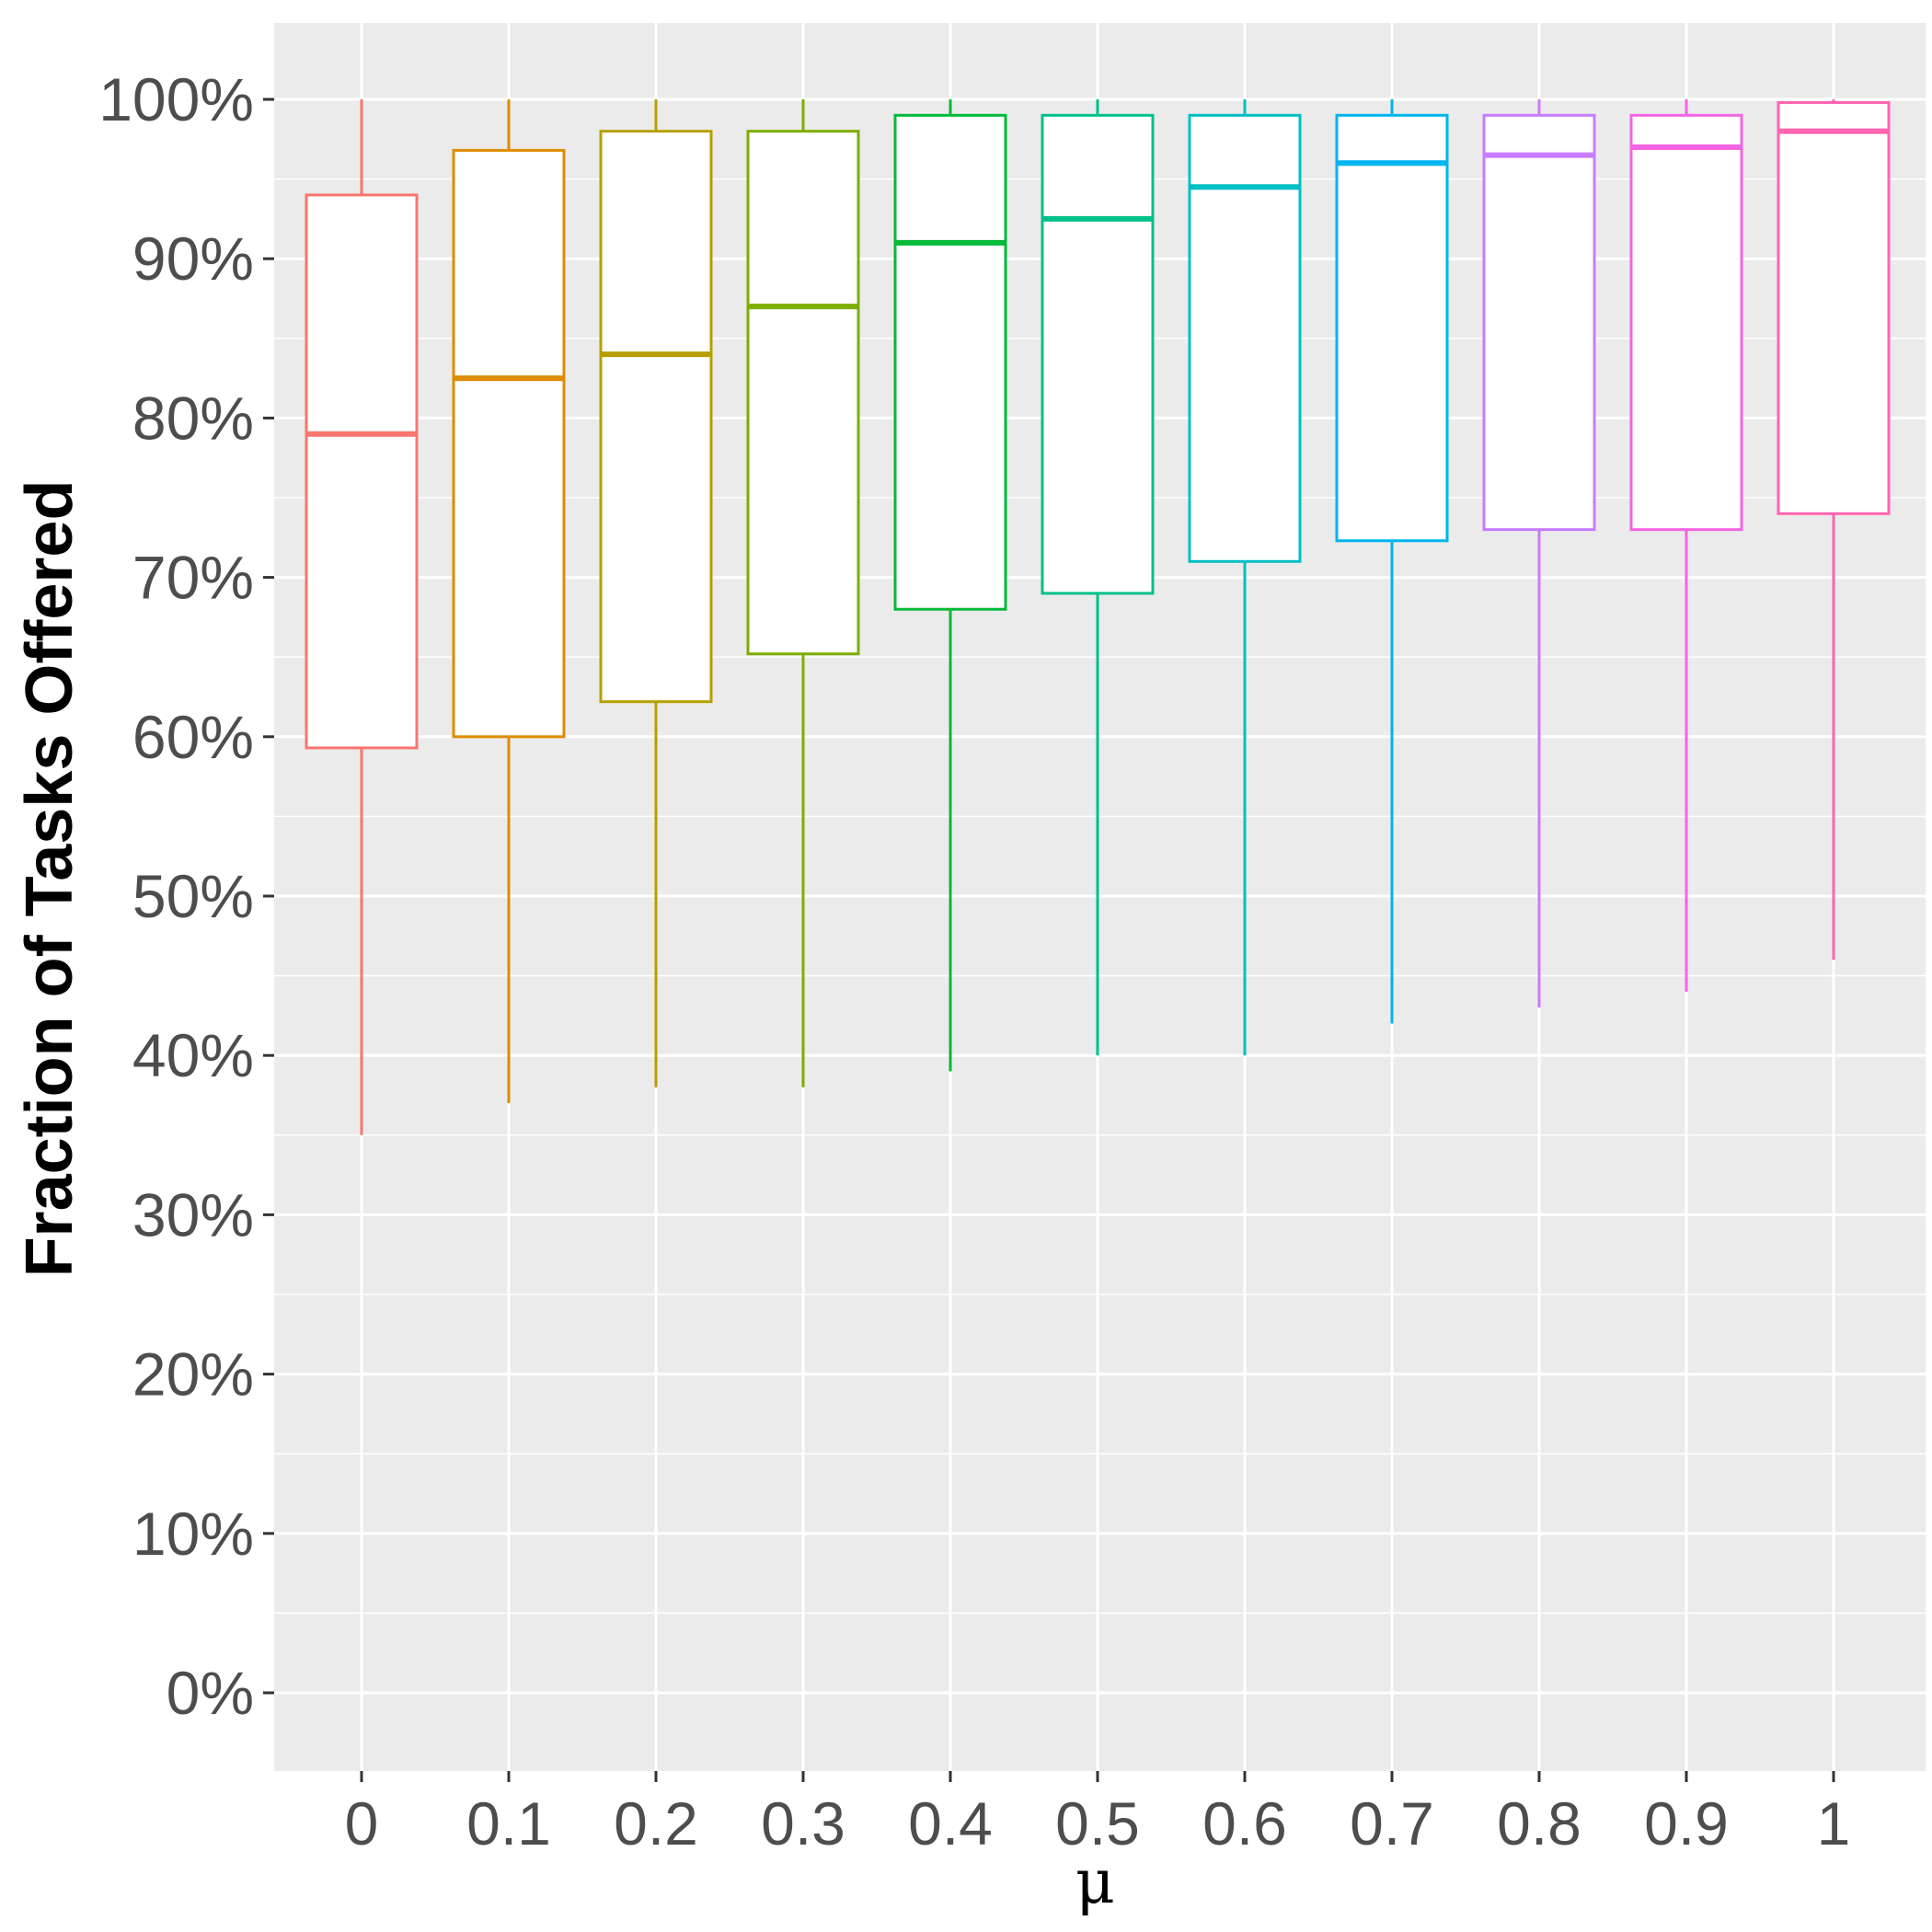 The width and height of the screenshot is (1932, 1932). What do you see at coordinates (193, 1214) in the screenshot?
I see `y-tick-label: 30%` at bounding box center [193, 1214].